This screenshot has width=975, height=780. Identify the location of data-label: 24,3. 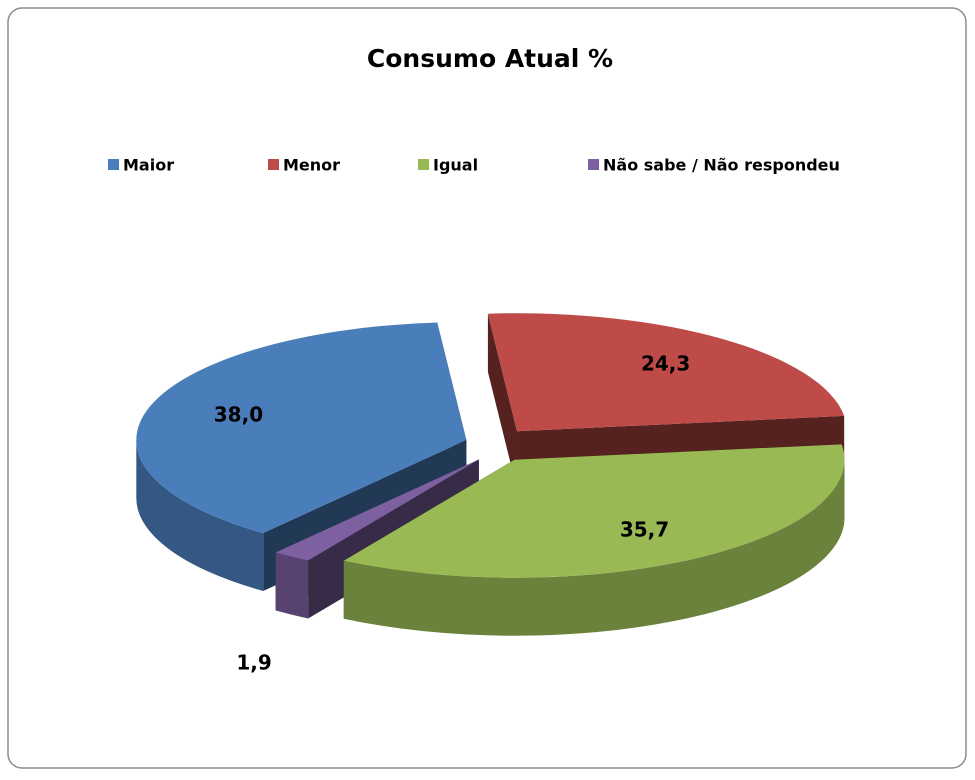
(665, 363).